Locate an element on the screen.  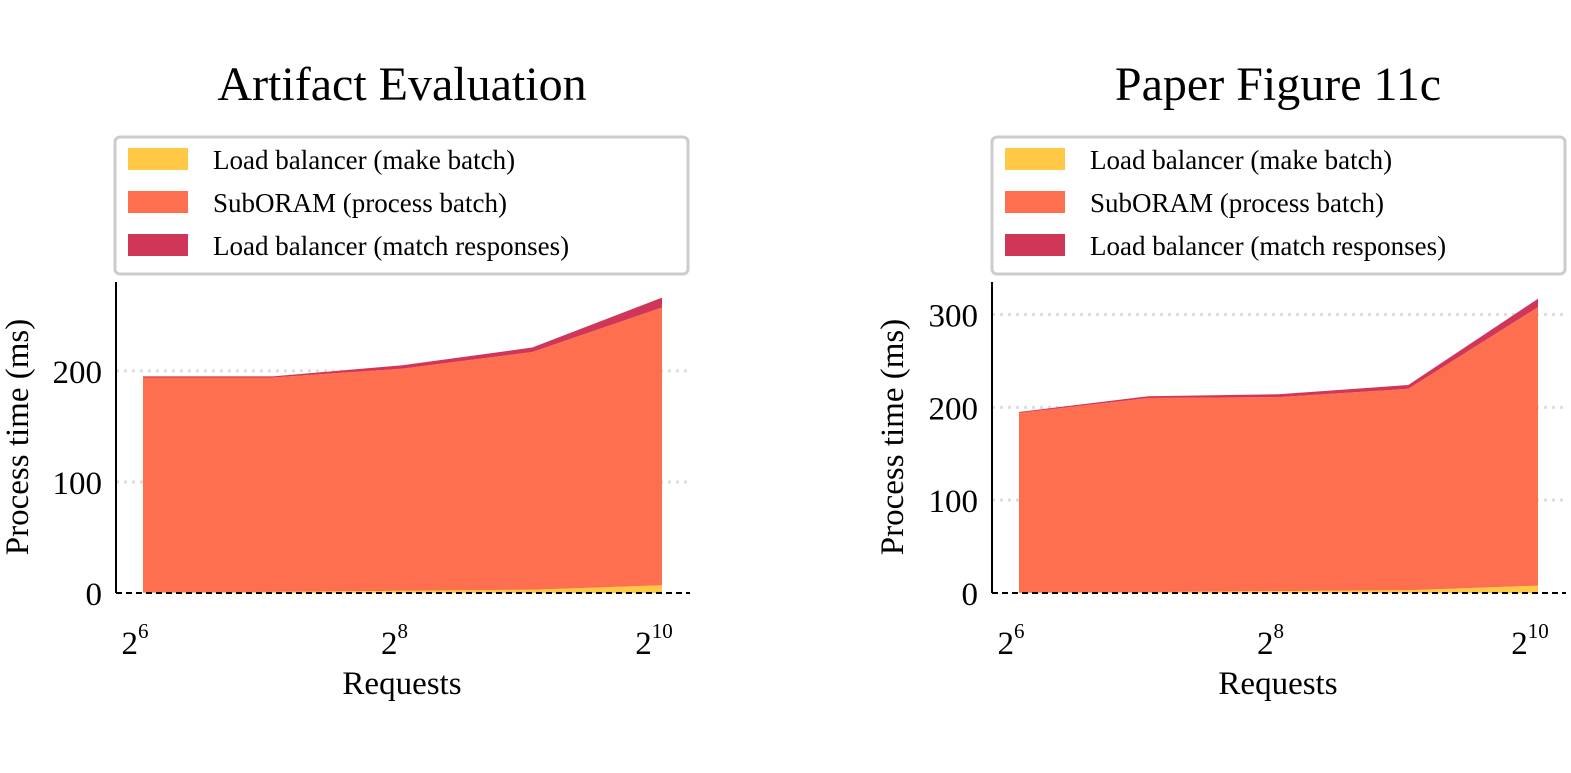
area-match-responses is located at coordinates (402, 337).